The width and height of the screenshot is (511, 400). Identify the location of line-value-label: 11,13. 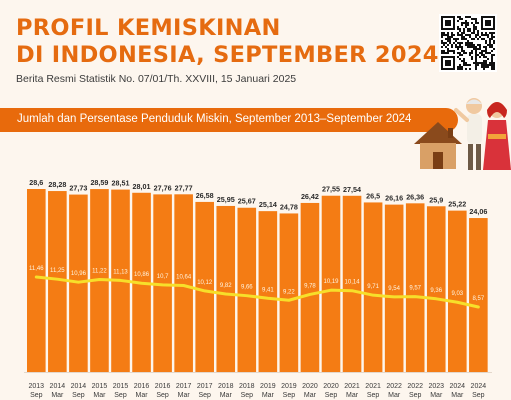
(120, 272).